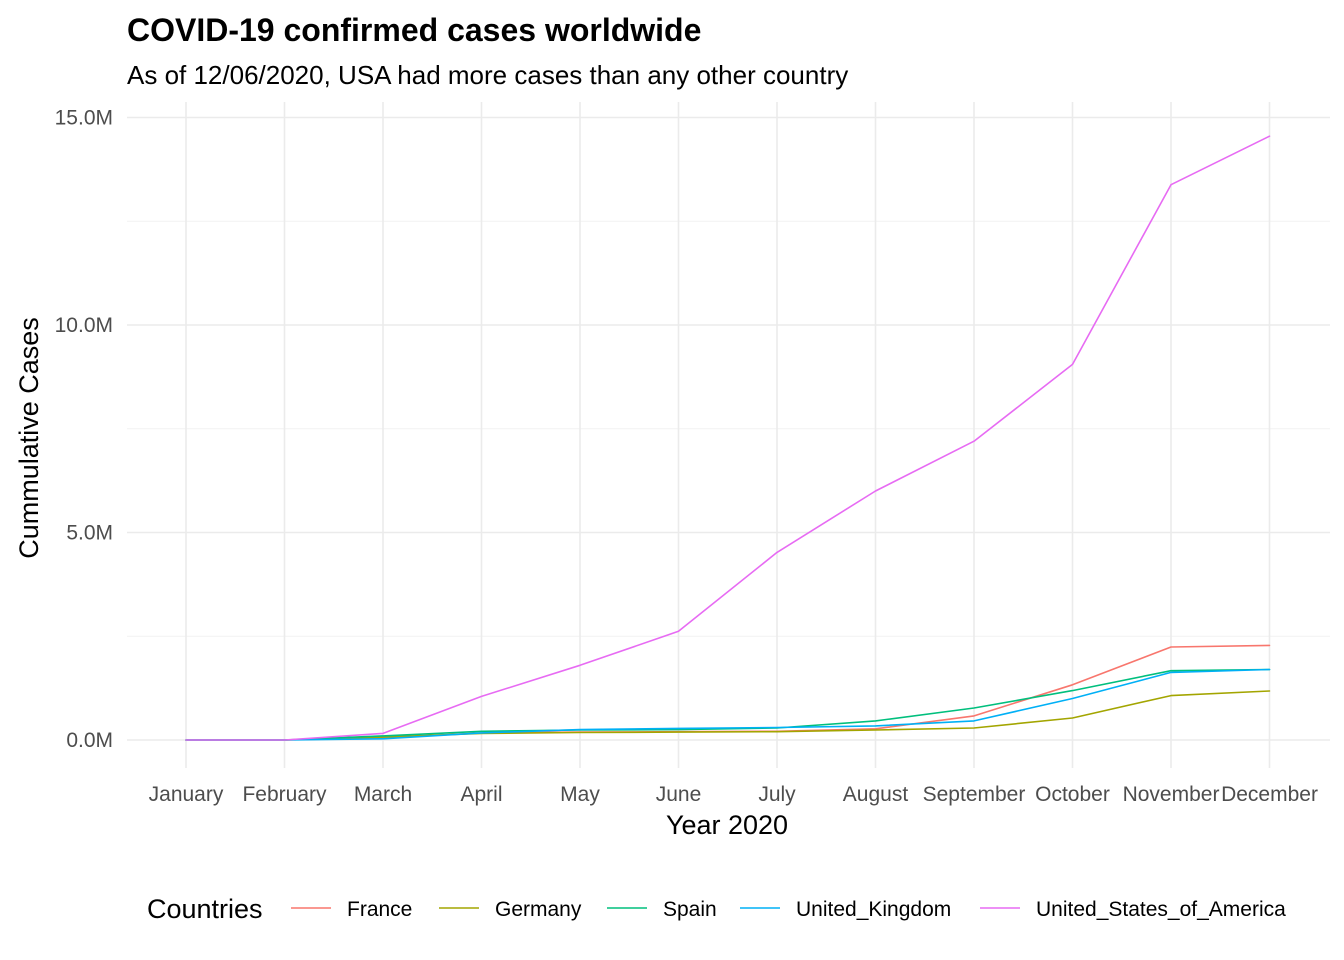 This screenshot has height=960, width=1344. What do you see at coordinates (84, 118) in the screenshot?
I see `y-tick-label: 15.0M` at bounding box center [84, 118].